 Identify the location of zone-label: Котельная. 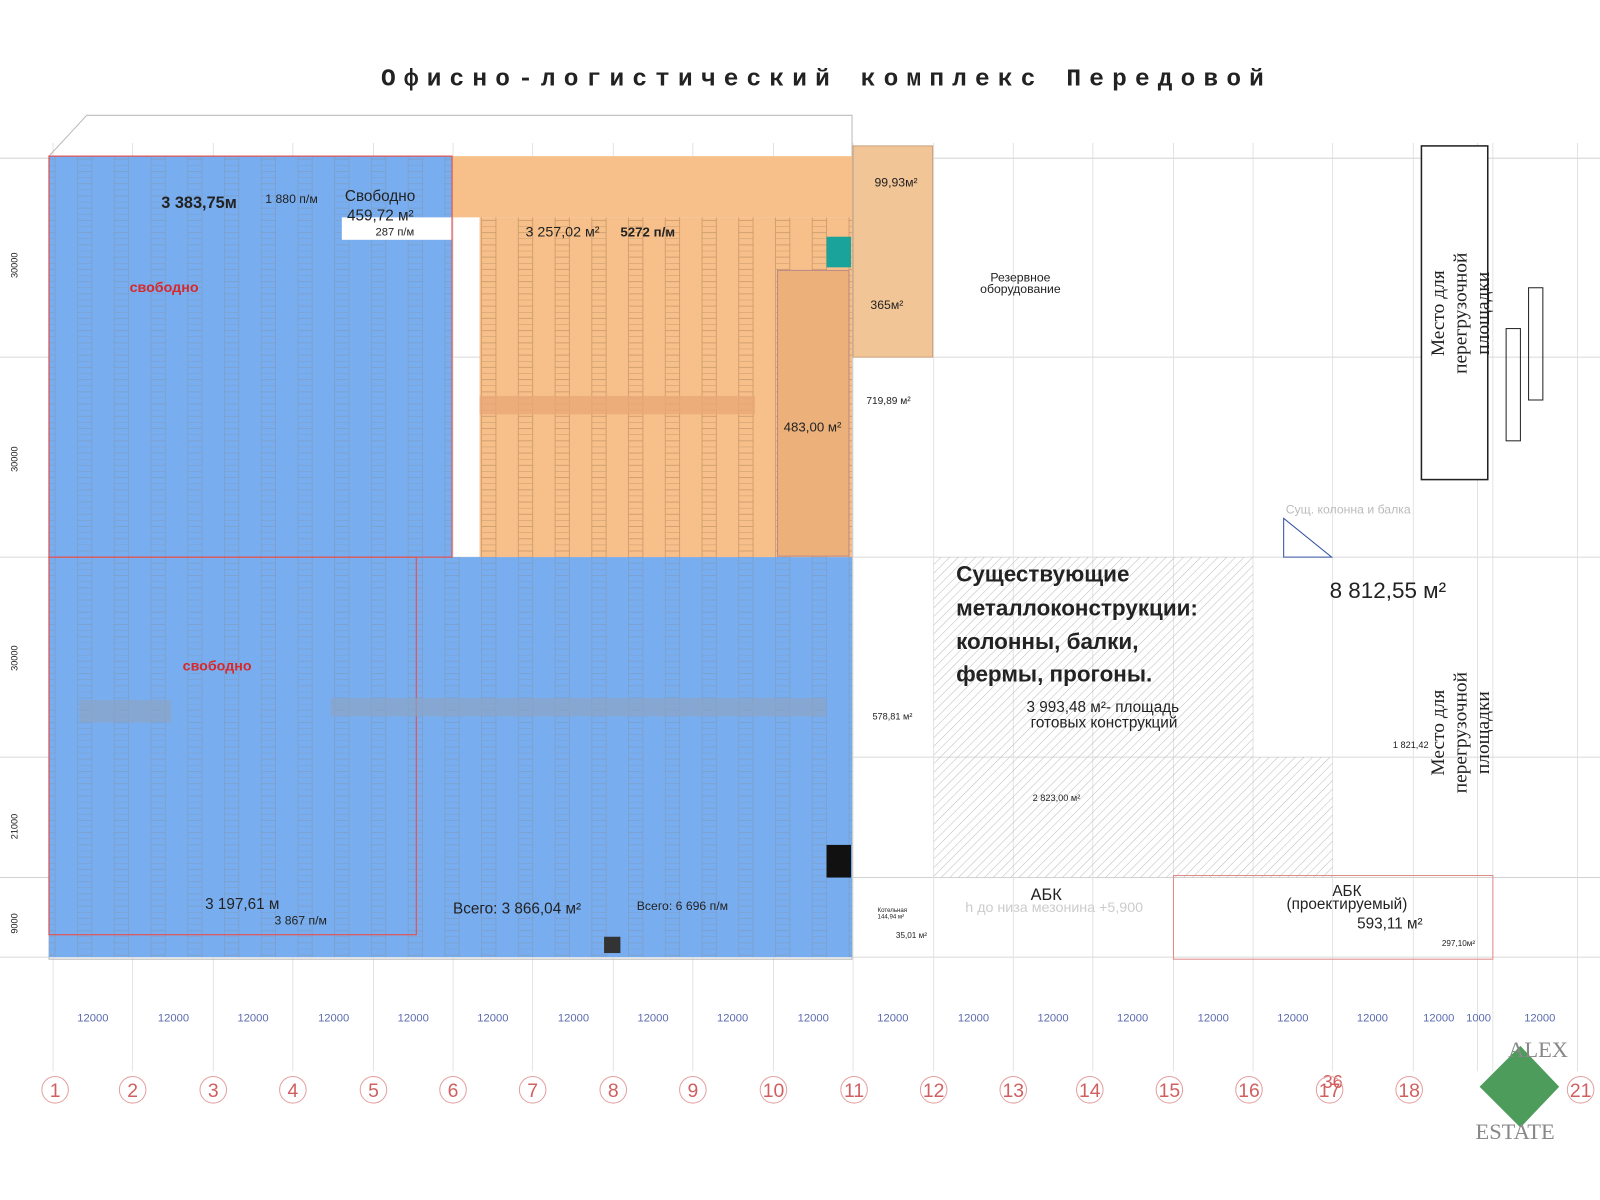
(893, 910).